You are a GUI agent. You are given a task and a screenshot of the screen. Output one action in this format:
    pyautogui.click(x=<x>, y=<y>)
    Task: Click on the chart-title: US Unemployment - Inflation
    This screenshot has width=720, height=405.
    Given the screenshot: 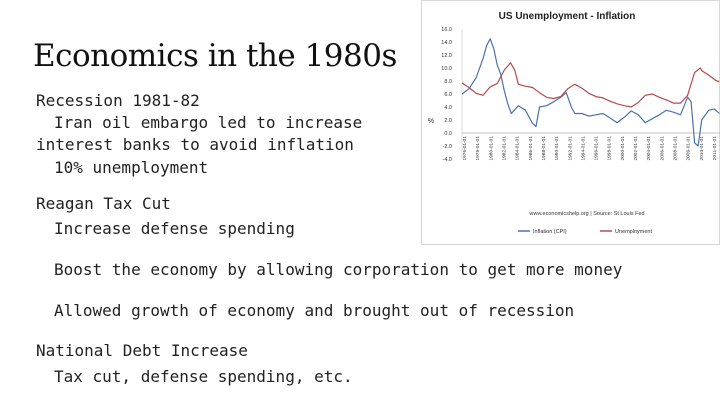 What is the action you would take?
    pyautogui.click(x=567, y=16)
    